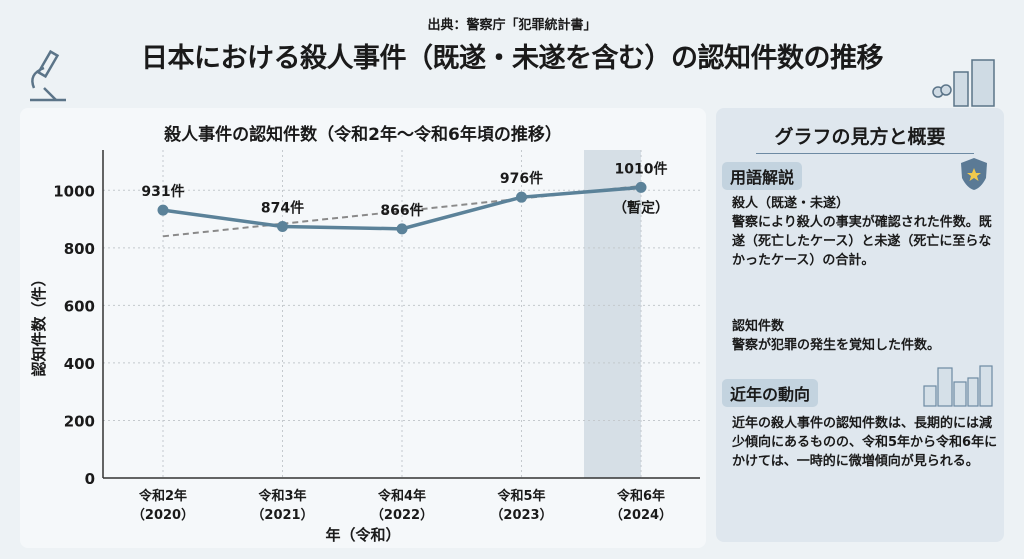 Image resolution: width=1024 pixels, height=559 pixels. I want to click on police-badge-icon, so click(974, 174).